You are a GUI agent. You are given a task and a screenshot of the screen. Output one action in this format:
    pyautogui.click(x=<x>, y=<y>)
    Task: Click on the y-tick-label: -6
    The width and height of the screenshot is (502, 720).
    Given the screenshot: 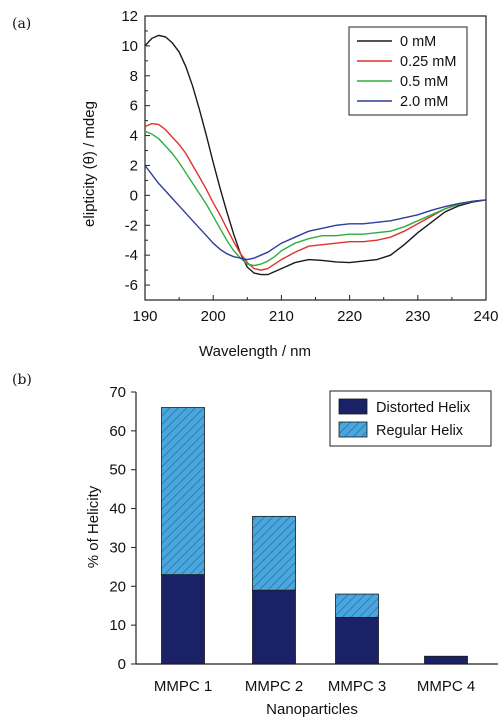 What is the action you would take?
    pyautogui.click(x=131, y=285)
    